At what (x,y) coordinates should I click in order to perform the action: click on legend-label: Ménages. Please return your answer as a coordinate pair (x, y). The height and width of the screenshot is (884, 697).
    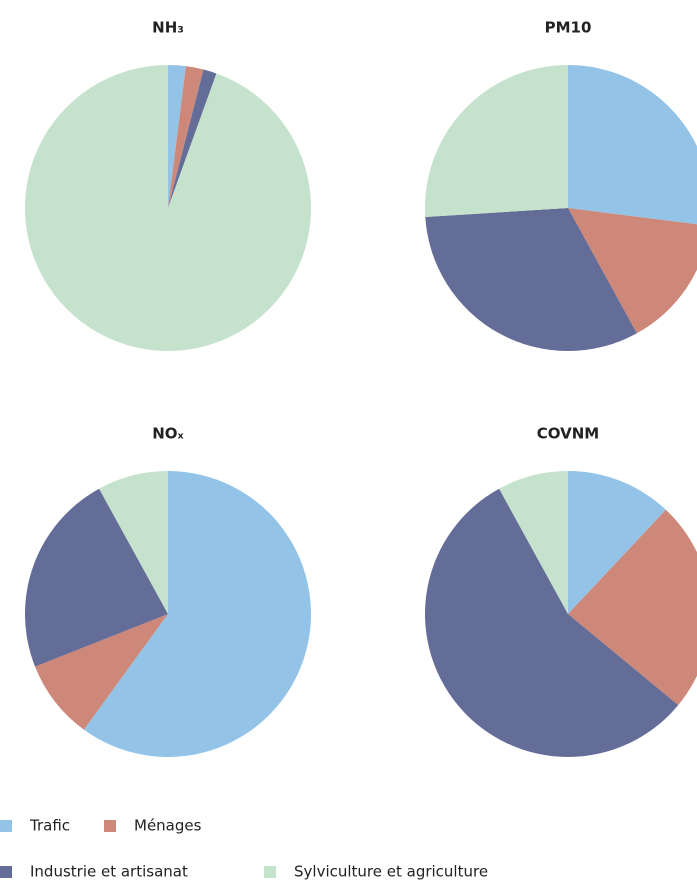
    Looking at the image, I should click on (168, 826).